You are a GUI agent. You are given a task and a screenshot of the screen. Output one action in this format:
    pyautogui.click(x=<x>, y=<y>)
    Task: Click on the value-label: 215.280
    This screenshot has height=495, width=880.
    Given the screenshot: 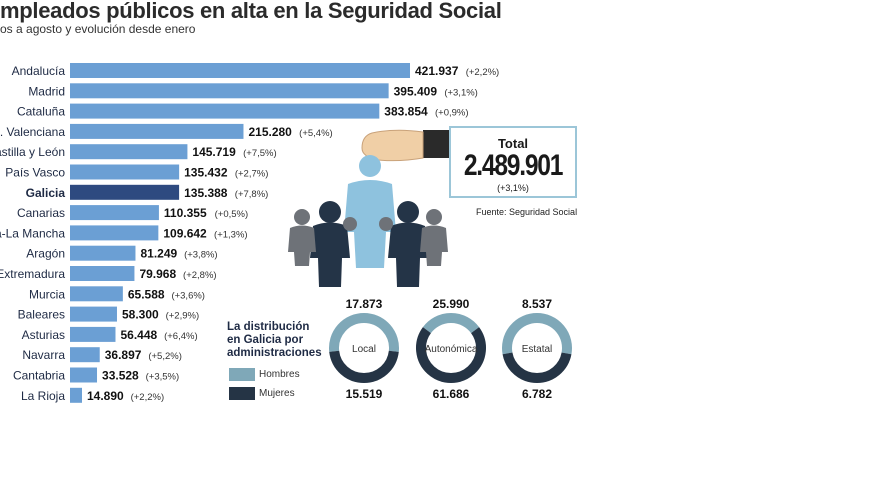 What is the action you would take?
    pyautogui.click(x=270, y=132)
    